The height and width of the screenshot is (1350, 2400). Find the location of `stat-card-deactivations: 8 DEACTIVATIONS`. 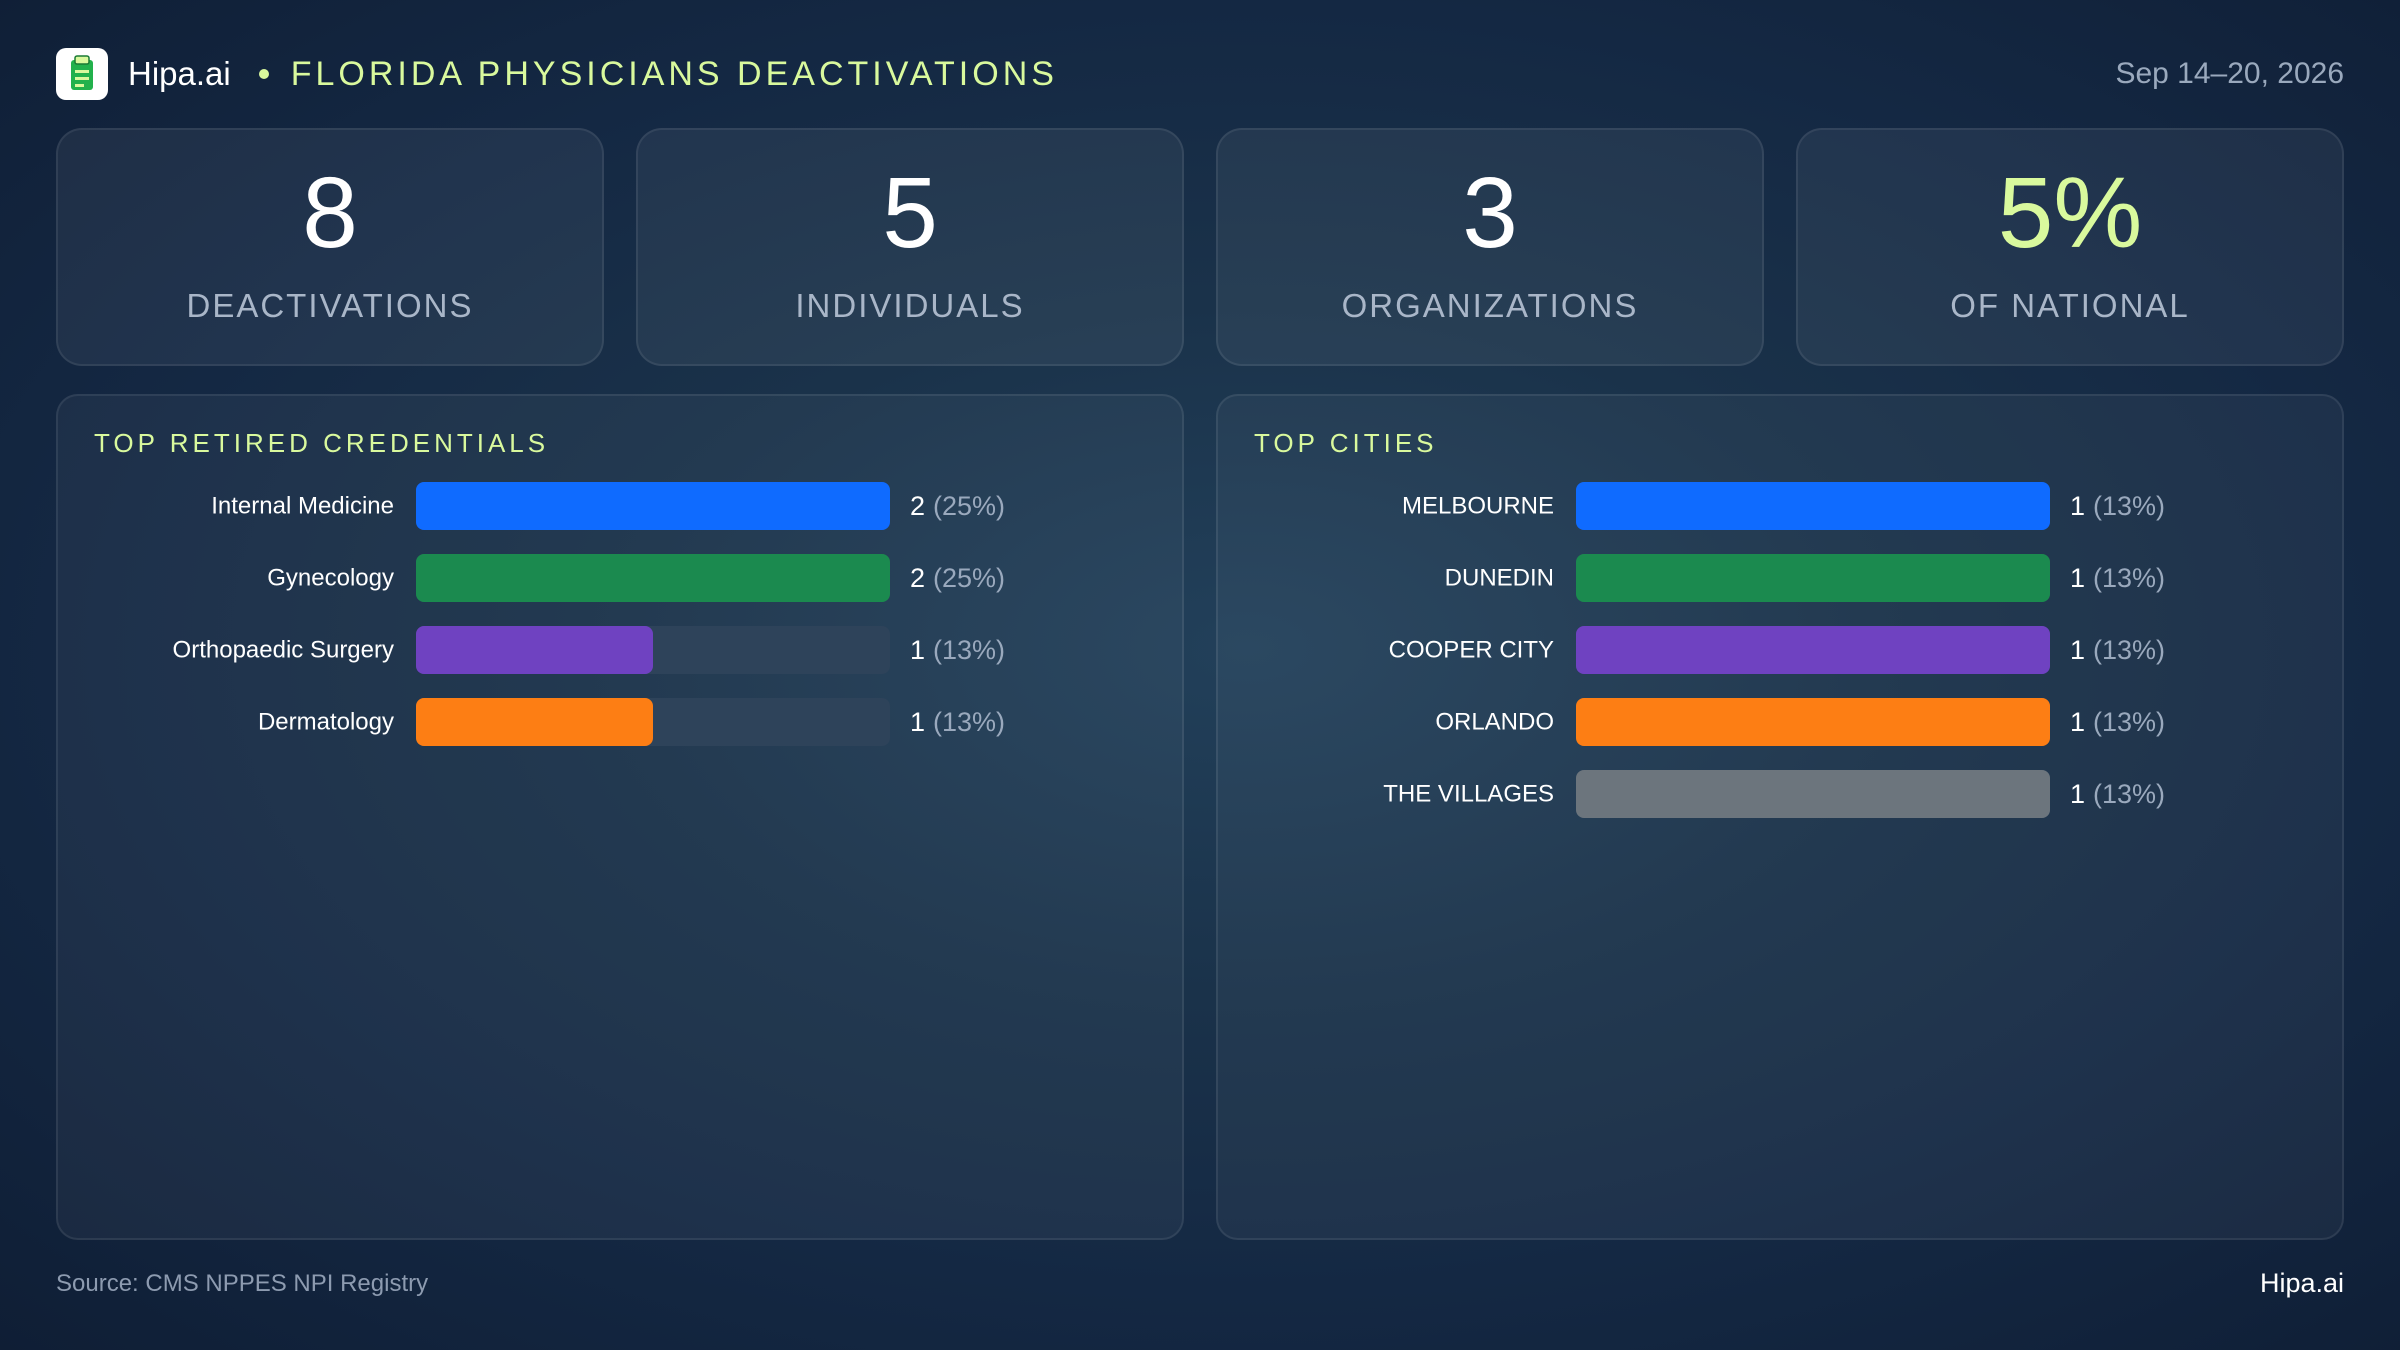

stat-card-deactivations: 8 DEACTIVATIONS is located at coordinates (330, 247).